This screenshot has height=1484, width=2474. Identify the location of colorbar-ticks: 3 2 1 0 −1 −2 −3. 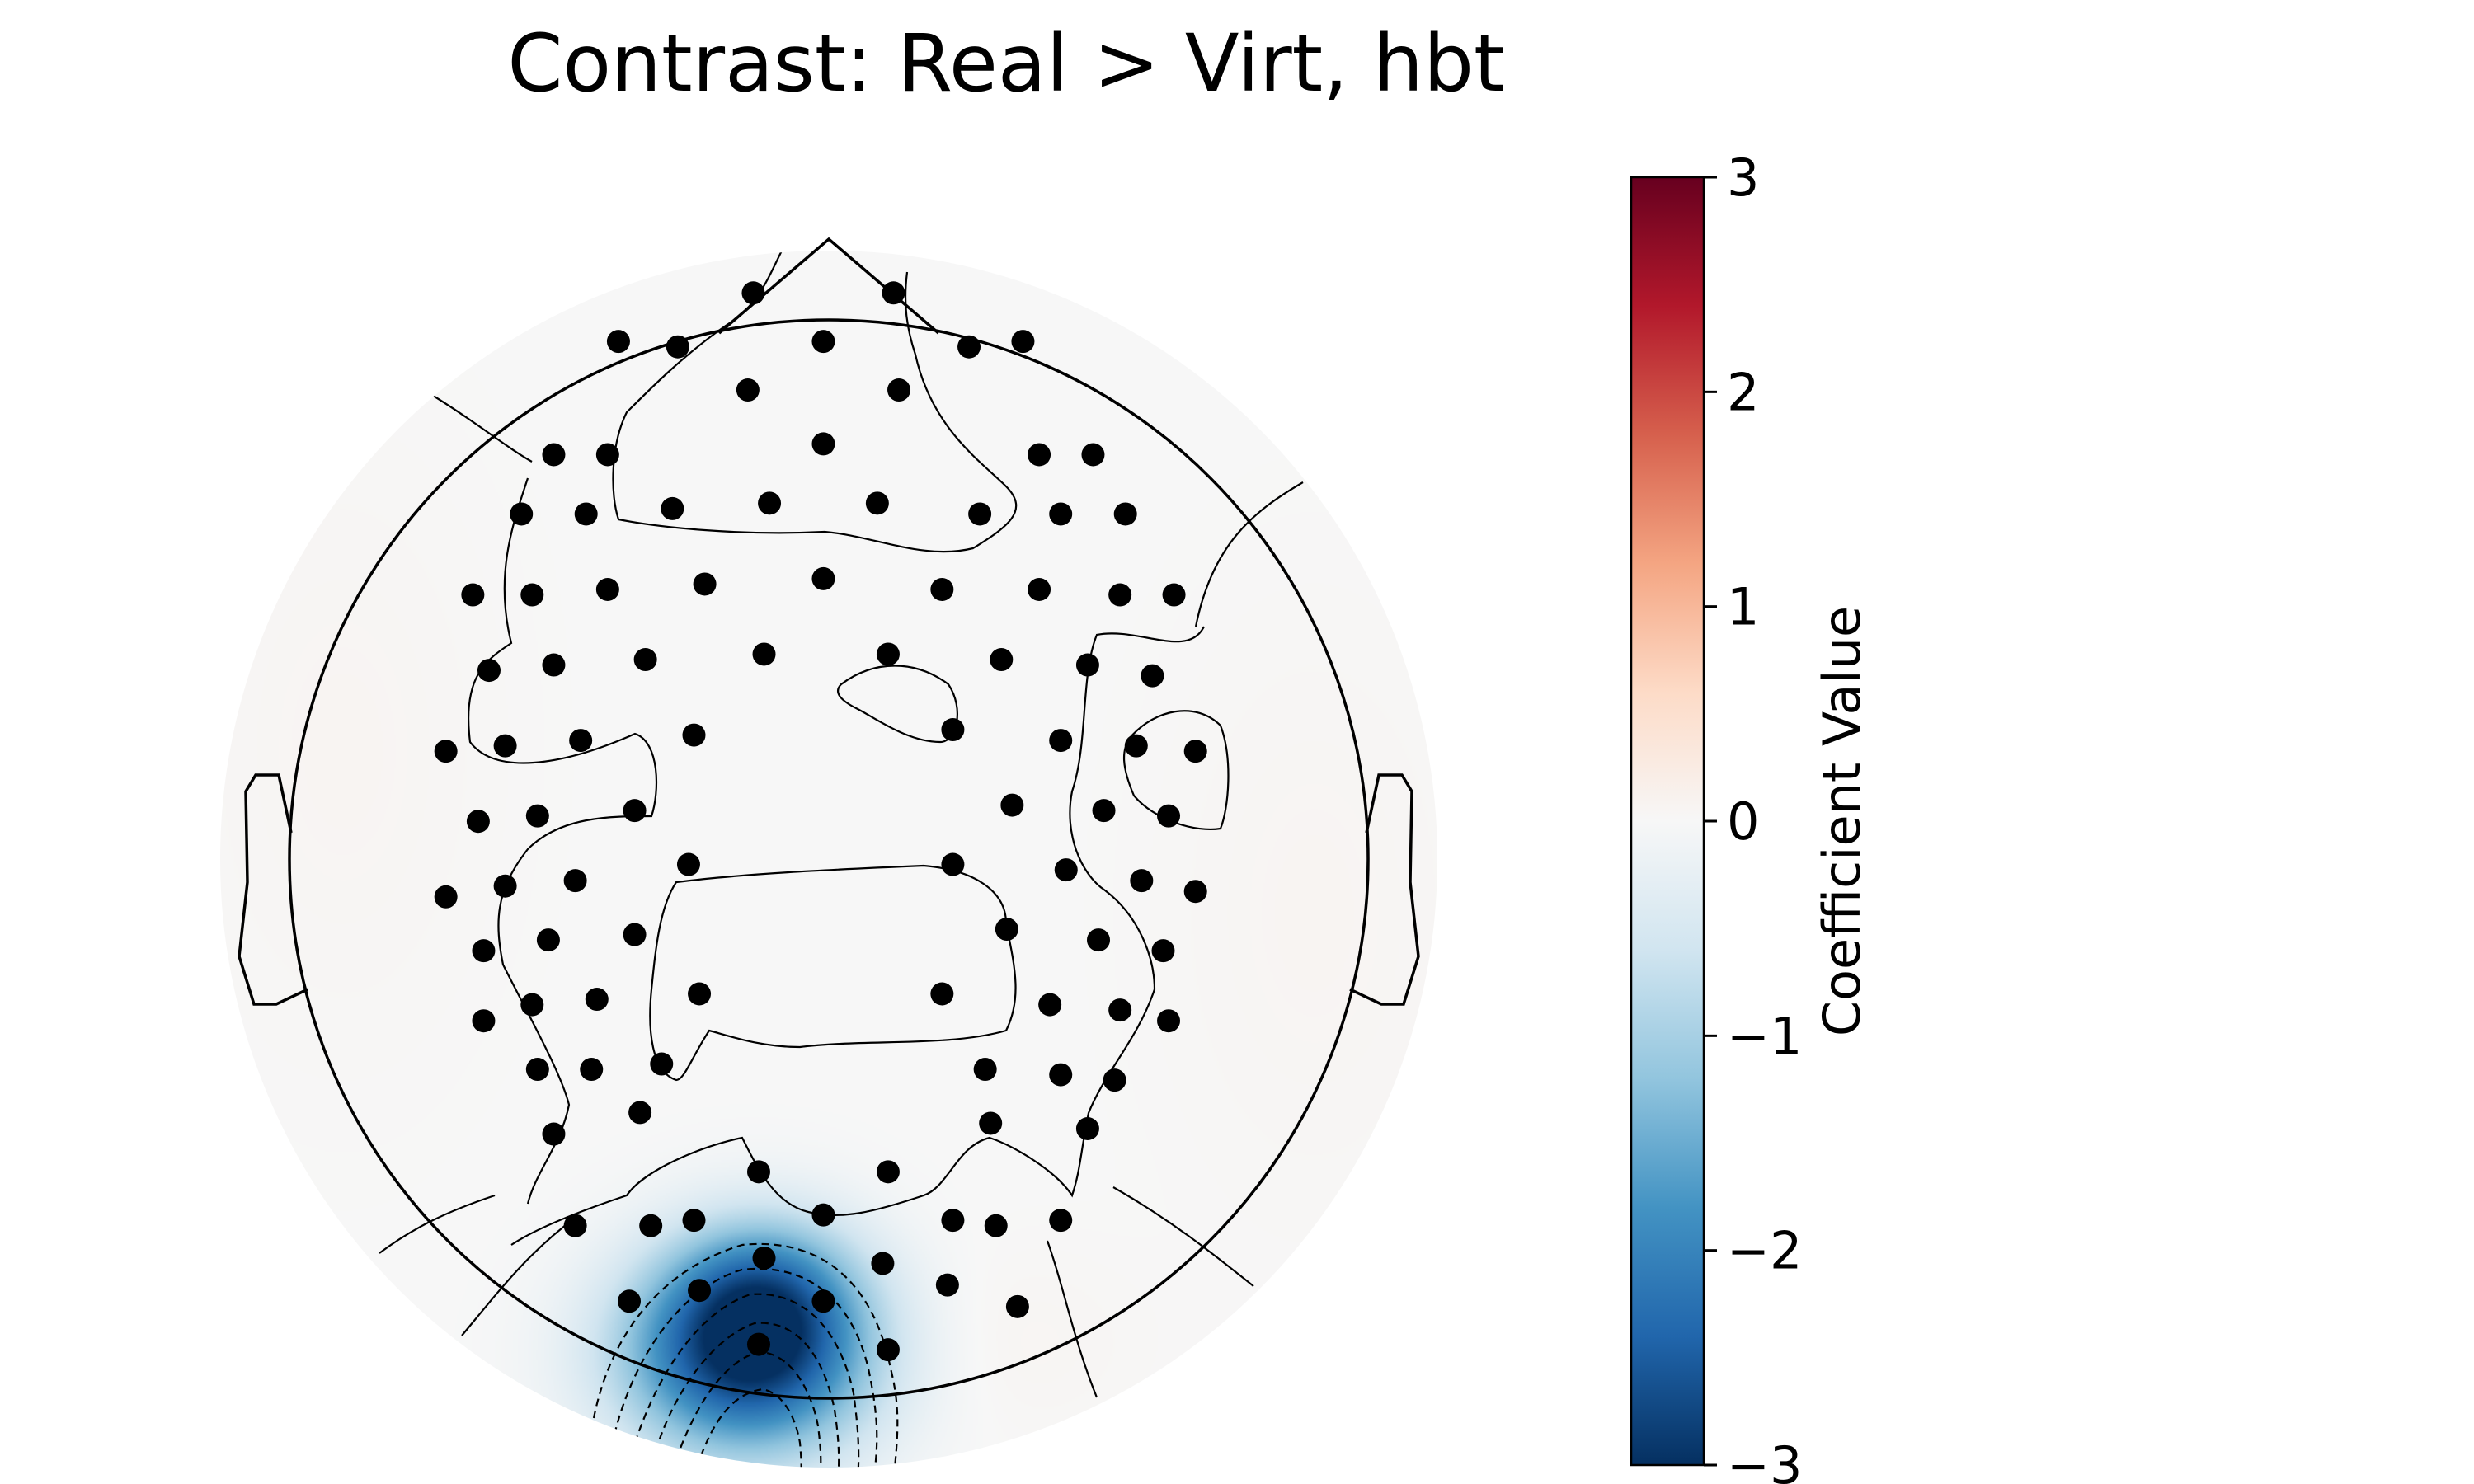
(1753, 816).